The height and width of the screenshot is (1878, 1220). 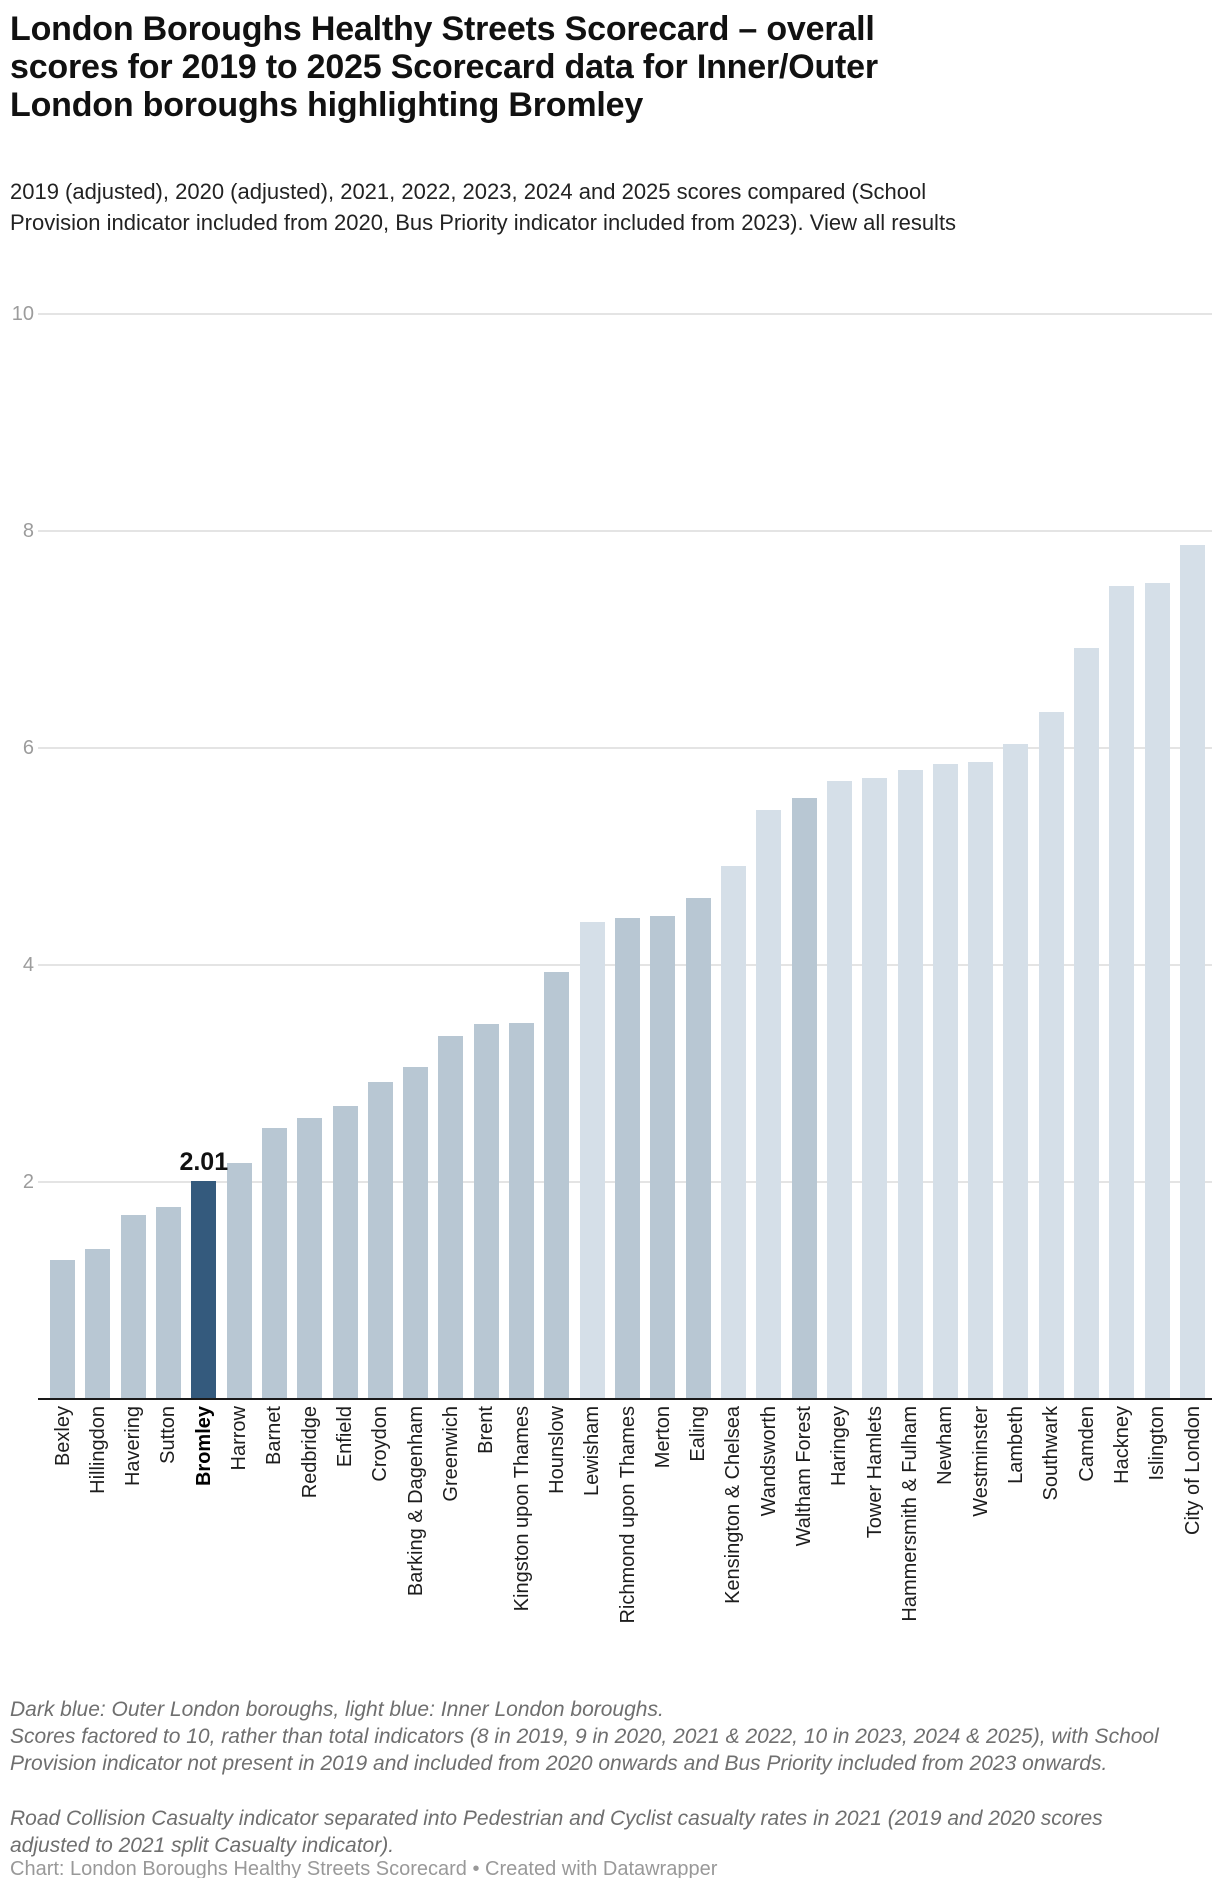 What do you see at coordinates (733, 1132) in the screenshot?
I see `bar-kensington-chelsea` at bounding box center [733, 1132].